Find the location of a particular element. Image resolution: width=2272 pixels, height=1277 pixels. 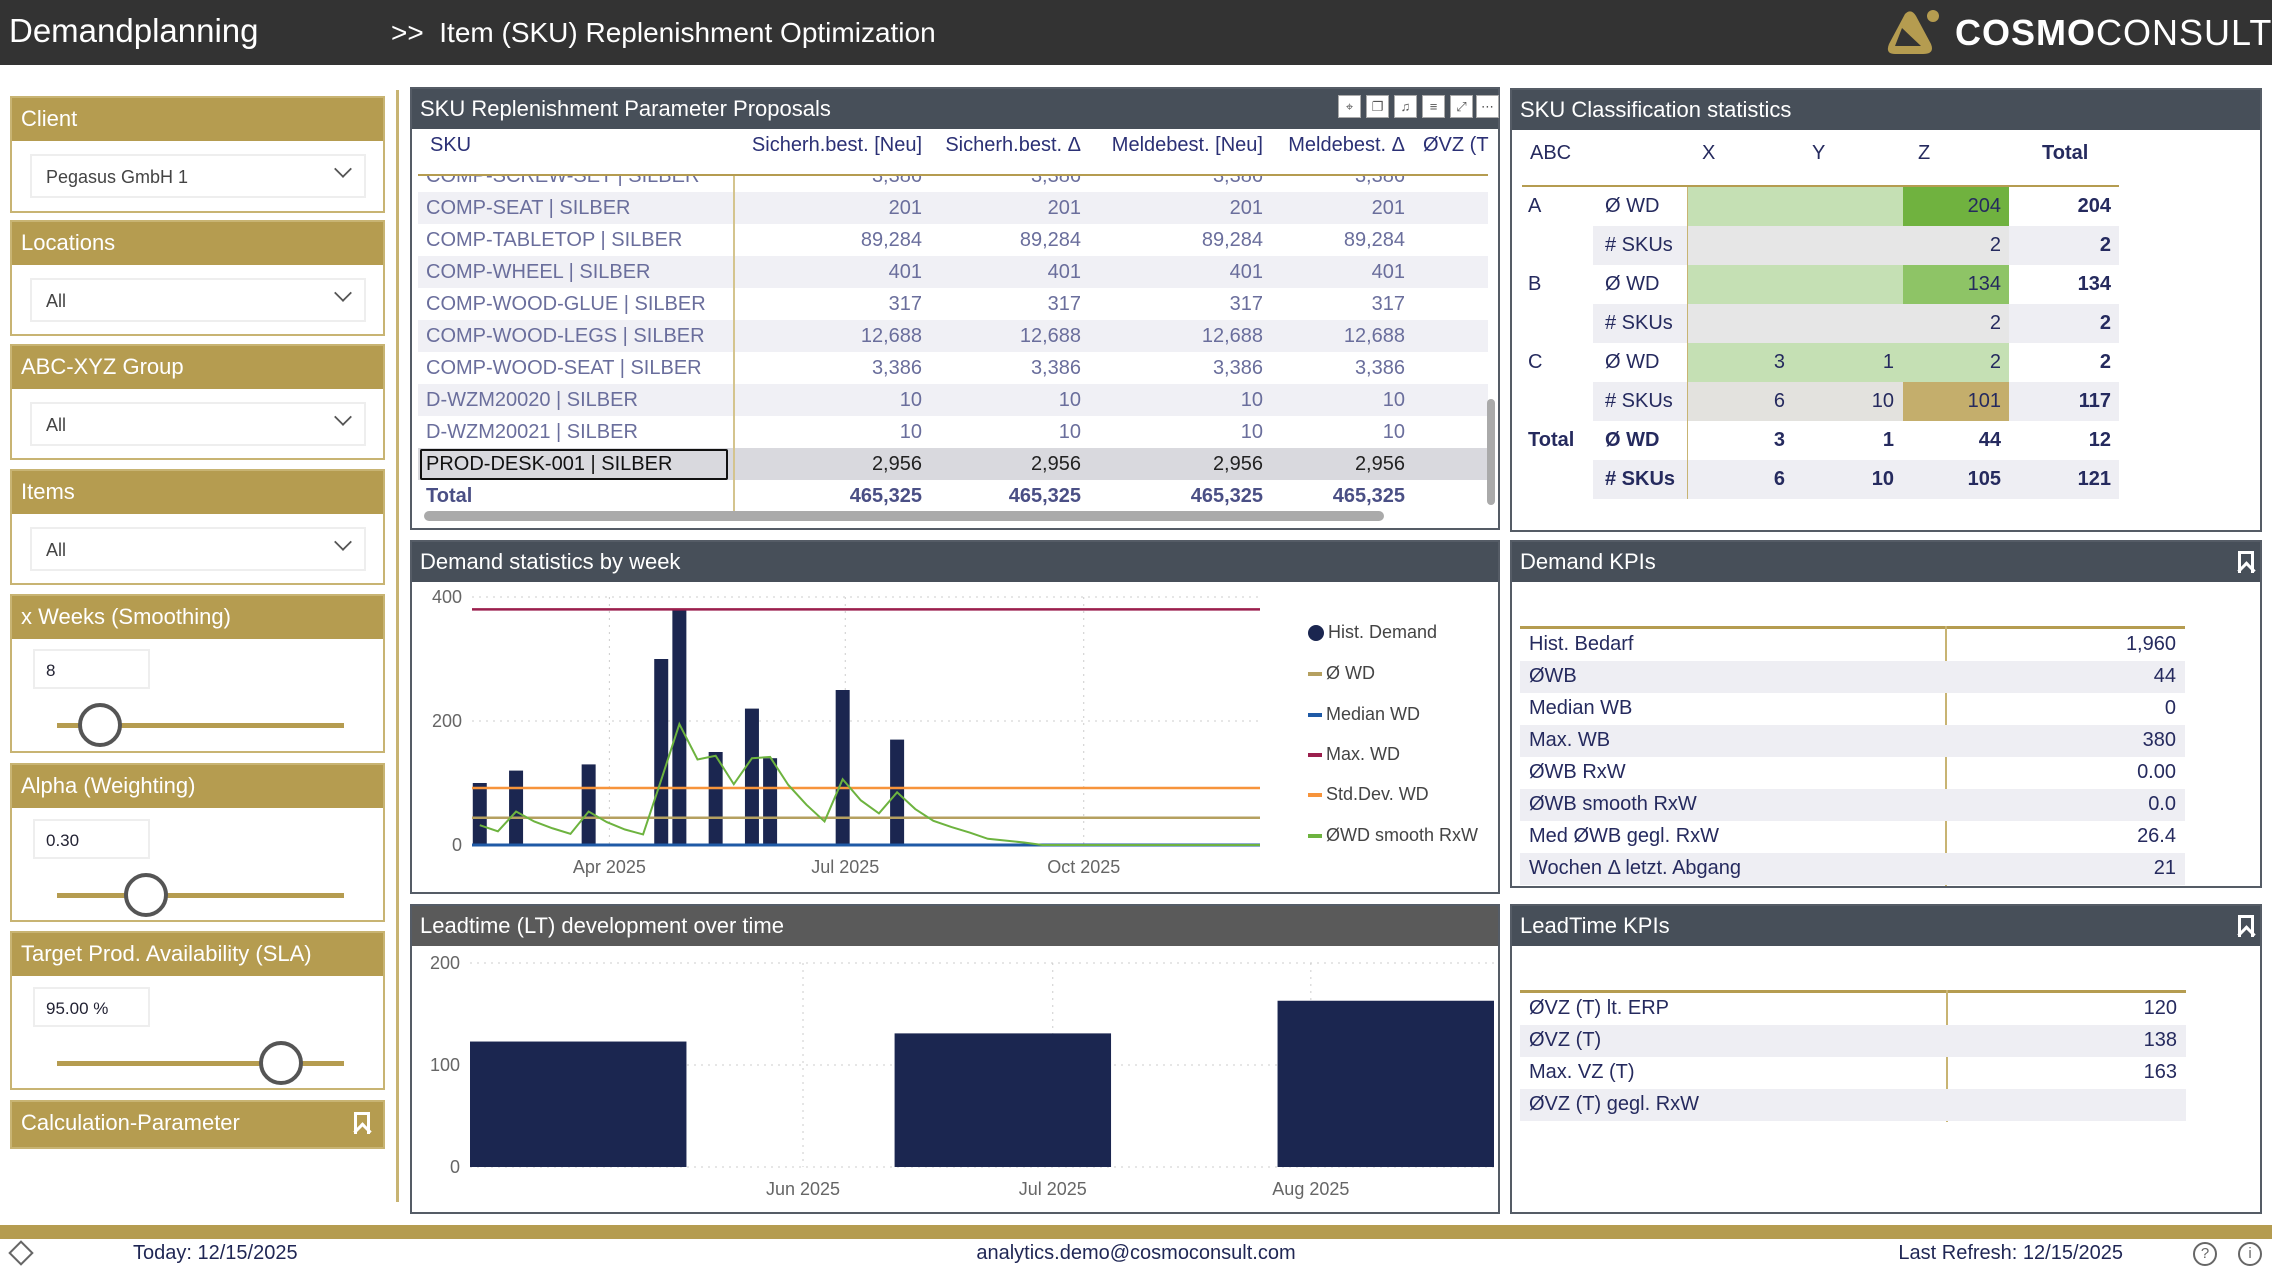

sku-cell: COMP-WOOD-SEAT | SILBER is located at coordinates (564, 368).